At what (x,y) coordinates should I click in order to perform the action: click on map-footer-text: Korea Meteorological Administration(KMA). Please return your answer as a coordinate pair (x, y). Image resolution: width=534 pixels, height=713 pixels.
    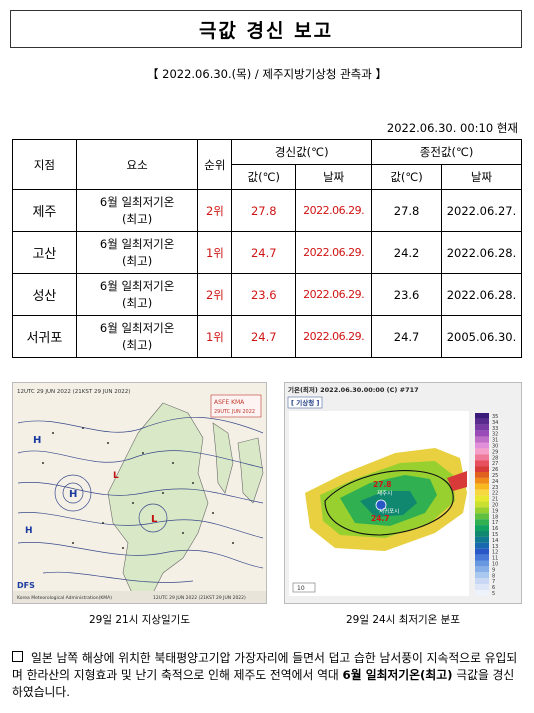
    Looking at the image, I should click on (64, 598).